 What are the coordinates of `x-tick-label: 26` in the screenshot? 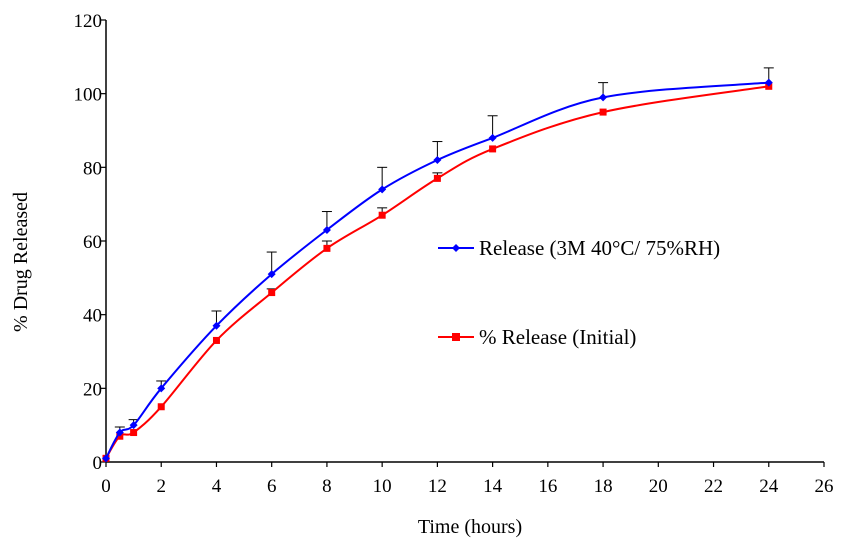 It's located at (824, 486).